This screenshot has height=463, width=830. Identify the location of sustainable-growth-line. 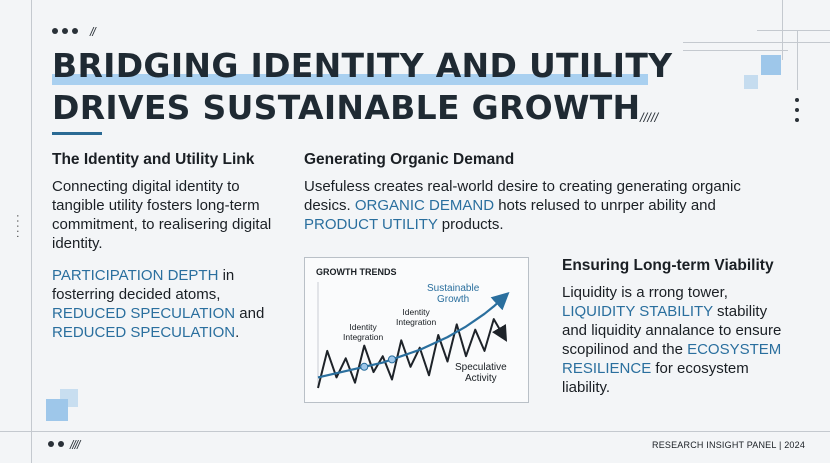
(413, 335).